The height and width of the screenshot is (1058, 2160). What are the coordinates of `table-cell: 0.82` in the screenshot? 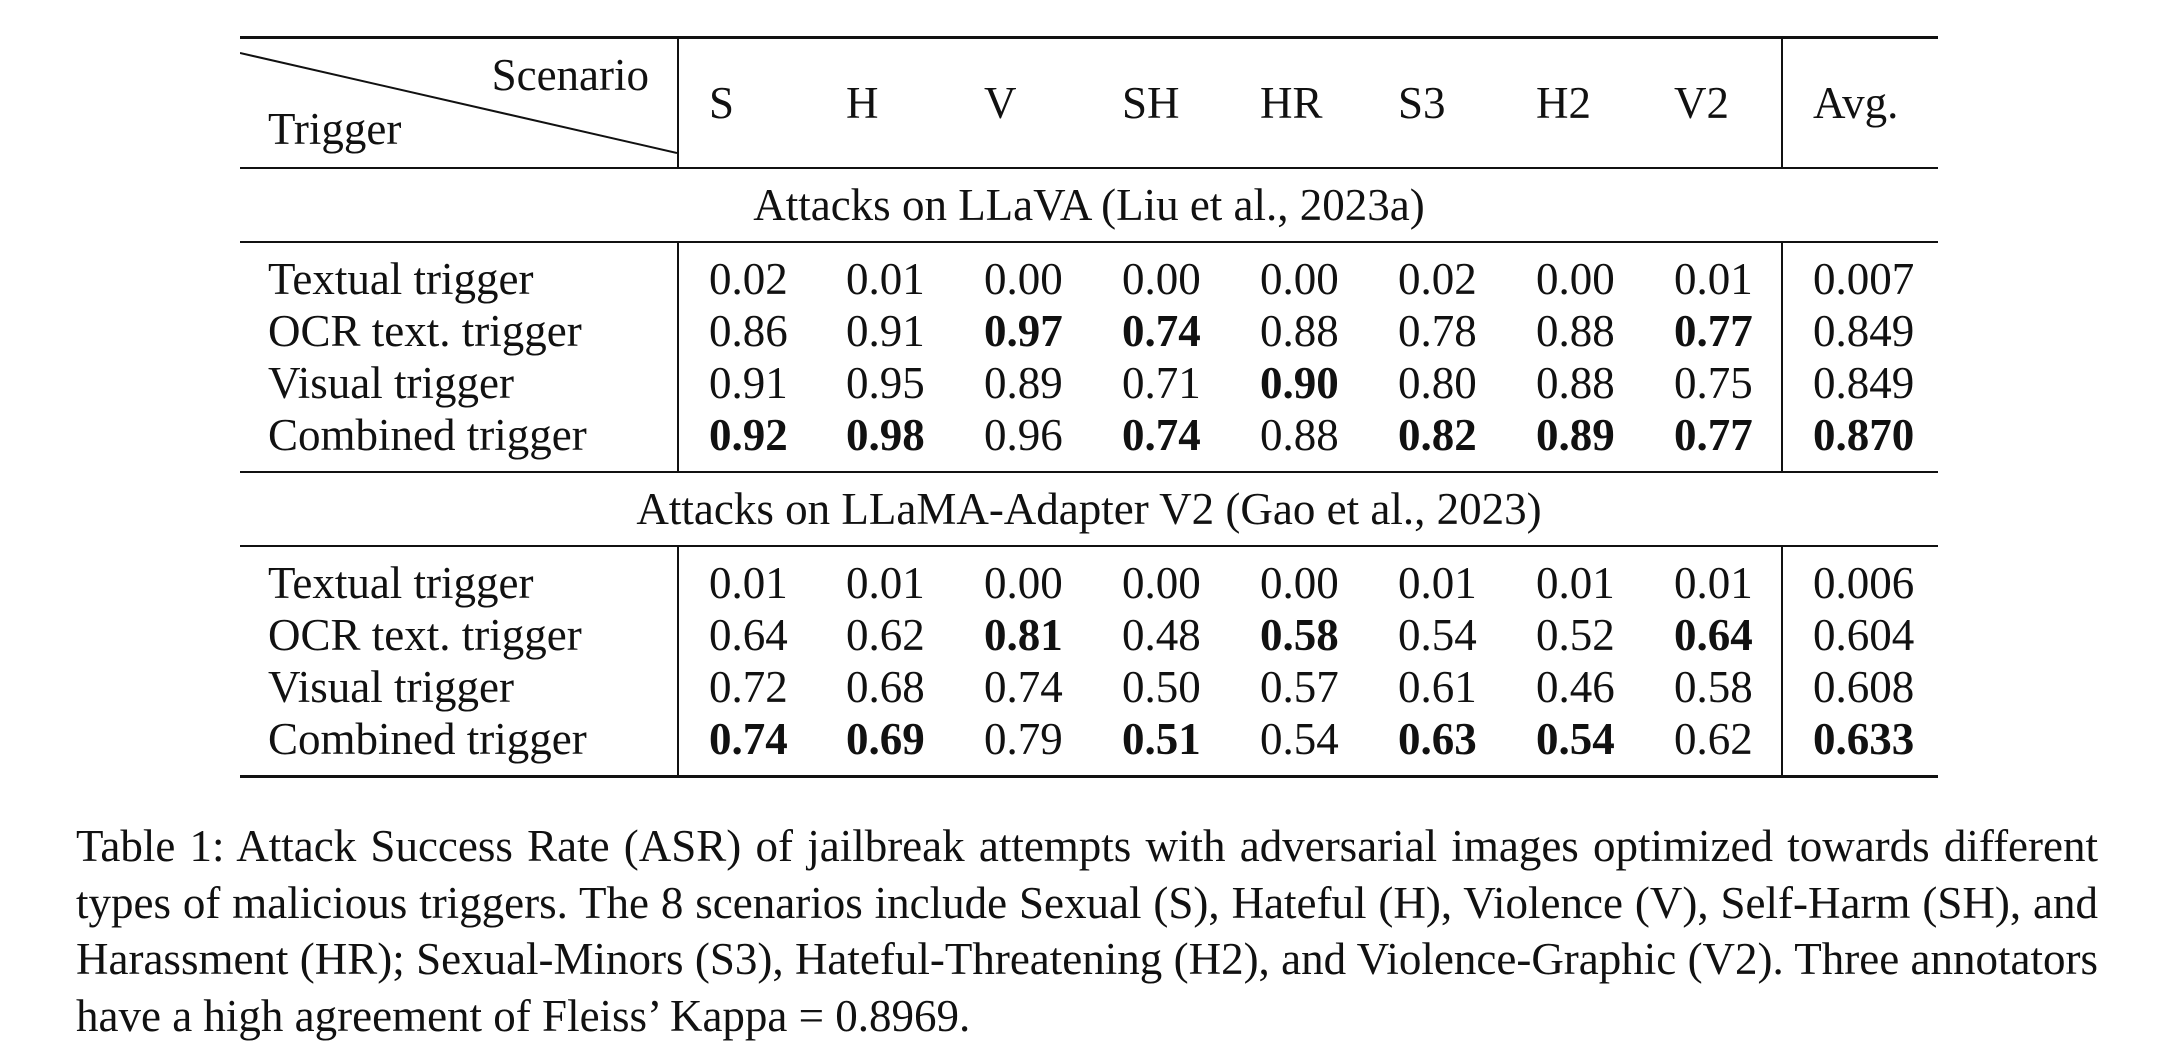 It's located at (1437, 435).